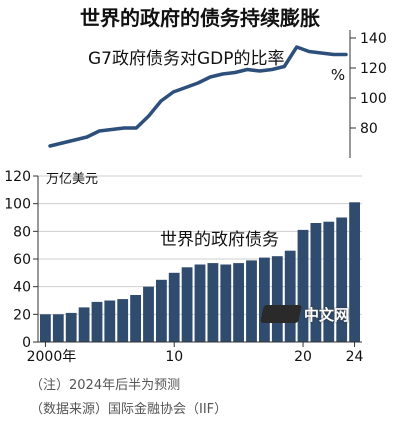  Describe the element at coordinates (281, 314) in the screenshot. I see `nikkei-logo-icon` at that location.